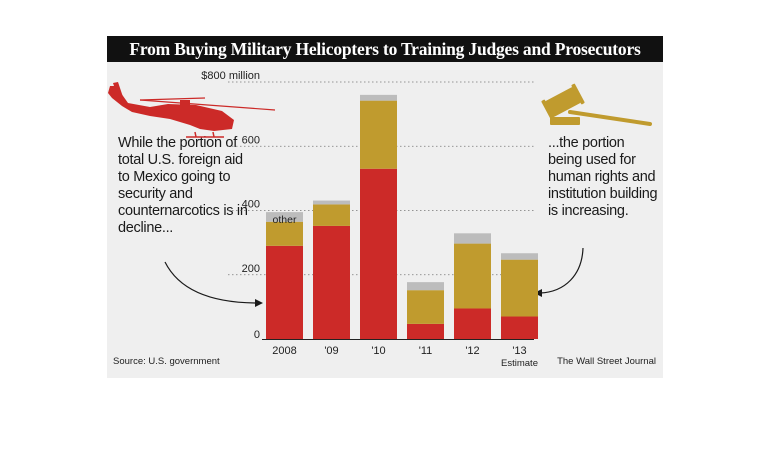 The image size is (770, 472). Describe the element at coordinates (259, 303) in the screenshot. I see `arrow-left-head` at that location.